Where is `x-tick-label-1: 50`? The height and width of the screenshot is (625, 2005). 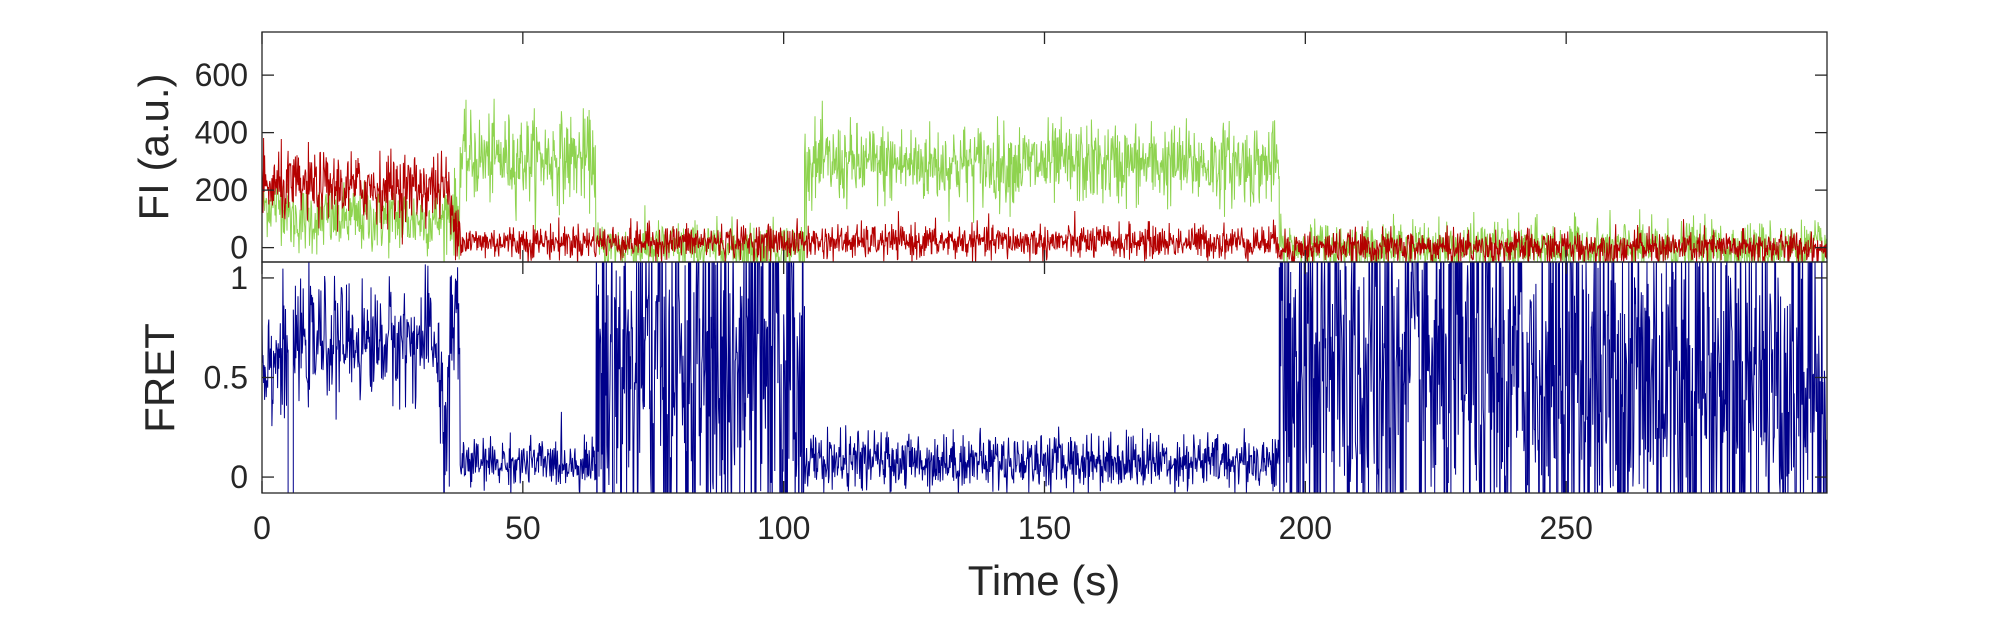
x-tick-label-1: 50 is located at coordinates (523, 528).